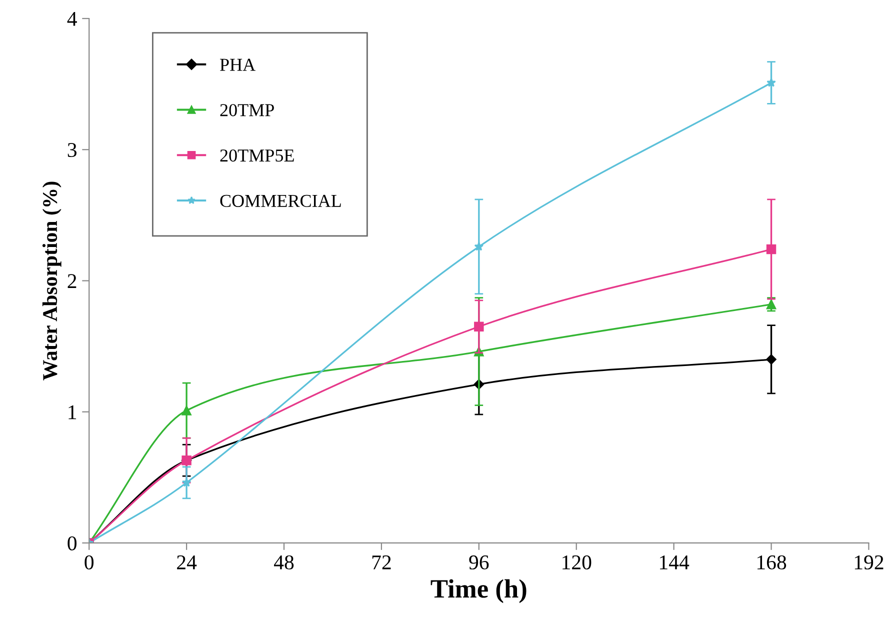  I want to click on x-tick-label: 144, so click(675, 562).